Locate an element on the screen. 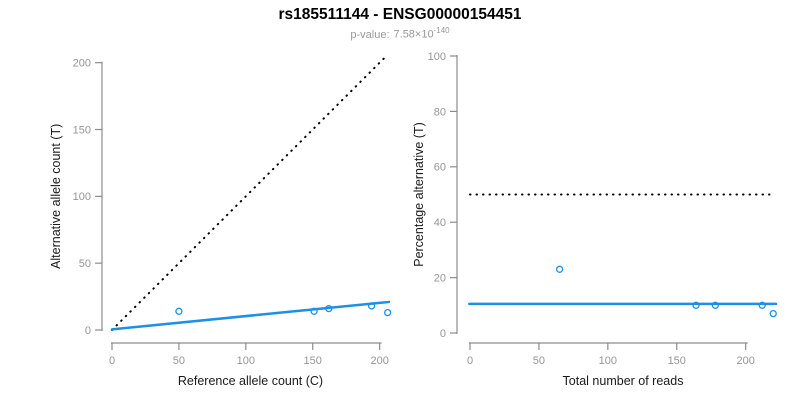 The width and height of the screenshot is (800, 400). fit-line is located at coordinates (250, 315).